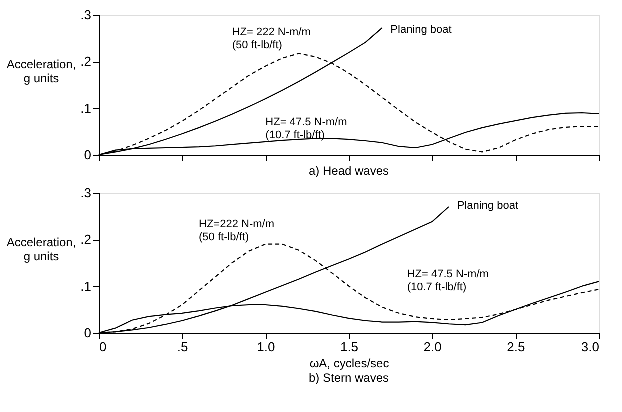 This screenshot has height=412, width=622. I want to click on text: HZ= 47.5 N-m/m (10.7 ft-lb/ft), so click(448, 281).